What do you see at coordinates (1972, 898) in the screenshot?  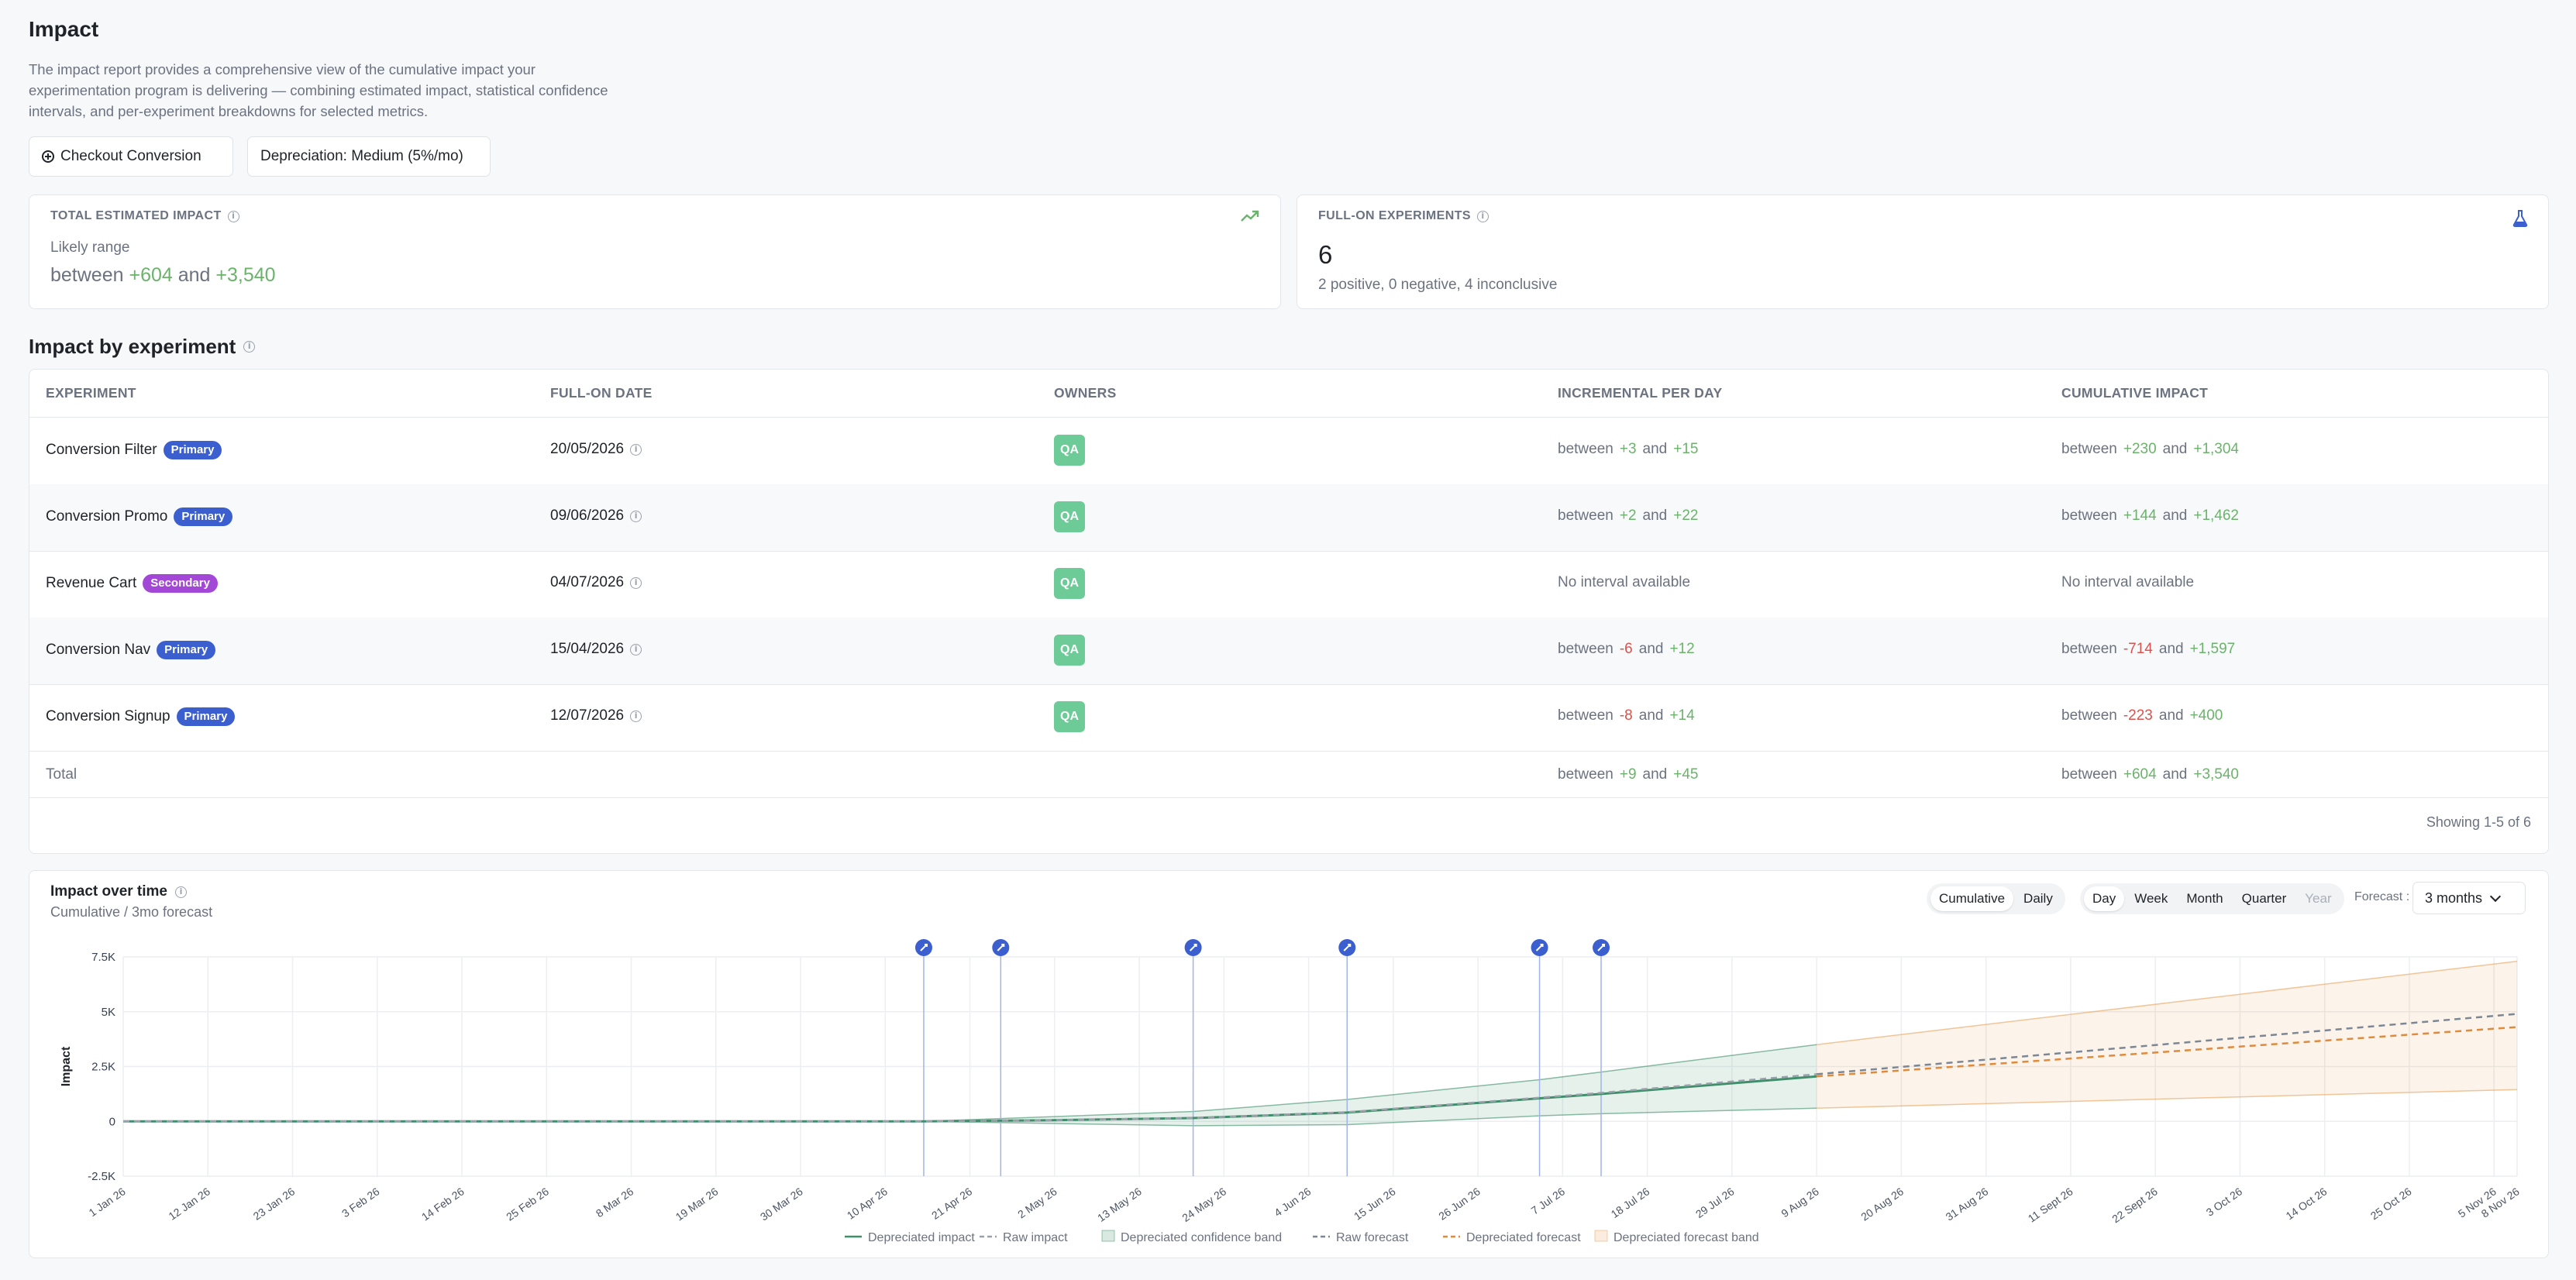 I see `mode-cumulative: Cumulative` at bounding box center [1972, 898].